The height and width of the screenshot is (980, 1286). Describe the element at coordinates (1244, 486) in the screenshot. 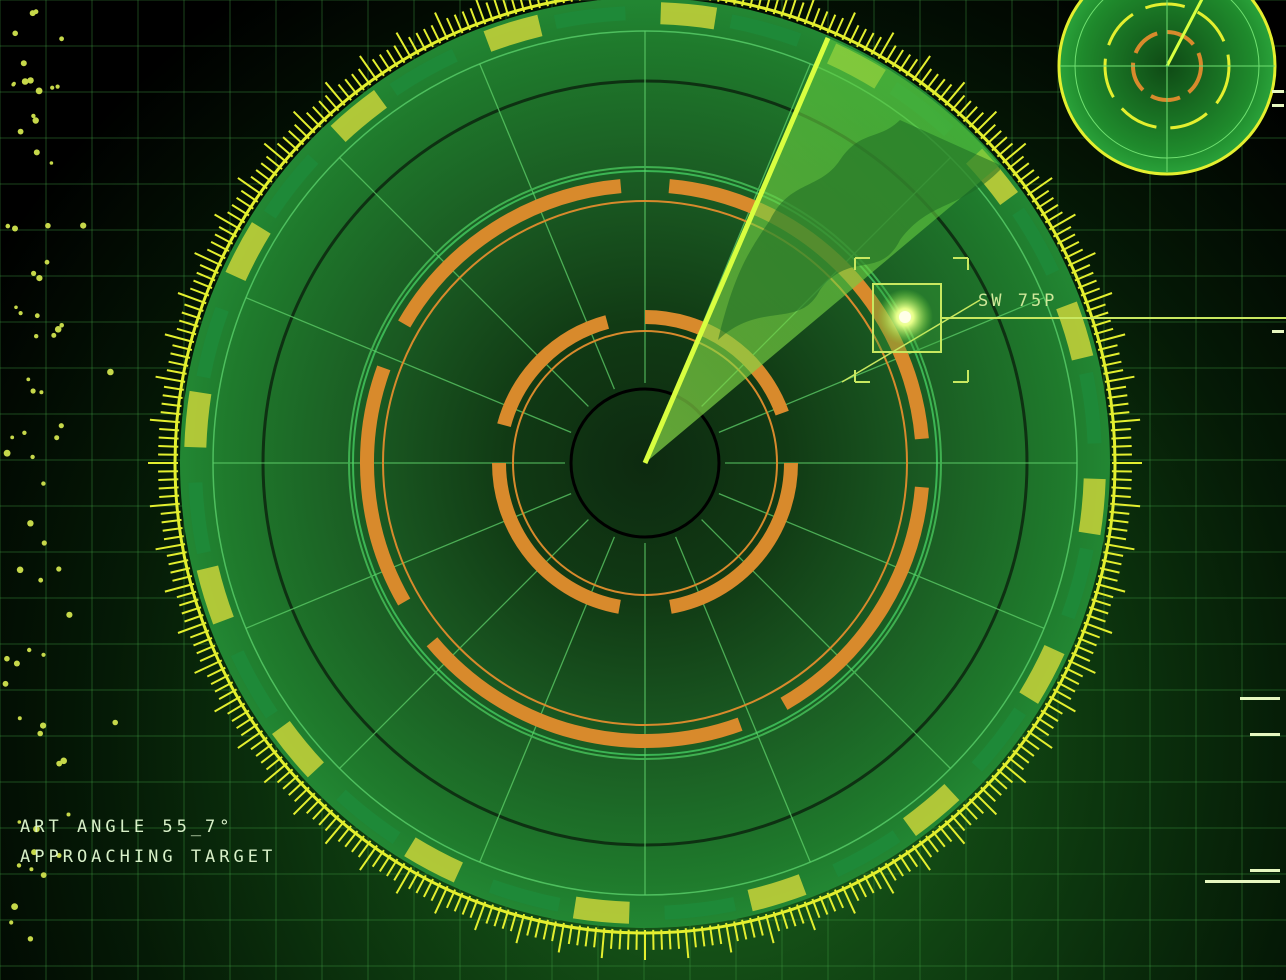

I see `side-readout-marks` at that location.